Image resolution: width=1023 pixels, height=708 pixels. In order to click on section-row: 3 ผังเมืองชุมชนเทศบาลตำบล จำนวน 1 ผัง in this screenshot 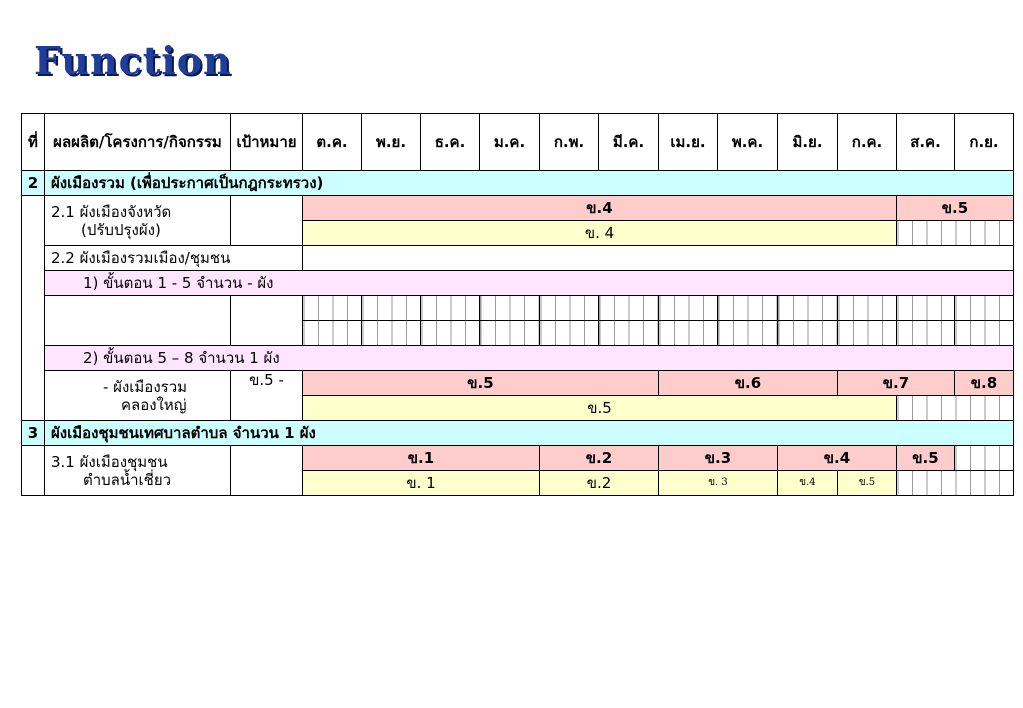, I will do `click(517, 433)`.